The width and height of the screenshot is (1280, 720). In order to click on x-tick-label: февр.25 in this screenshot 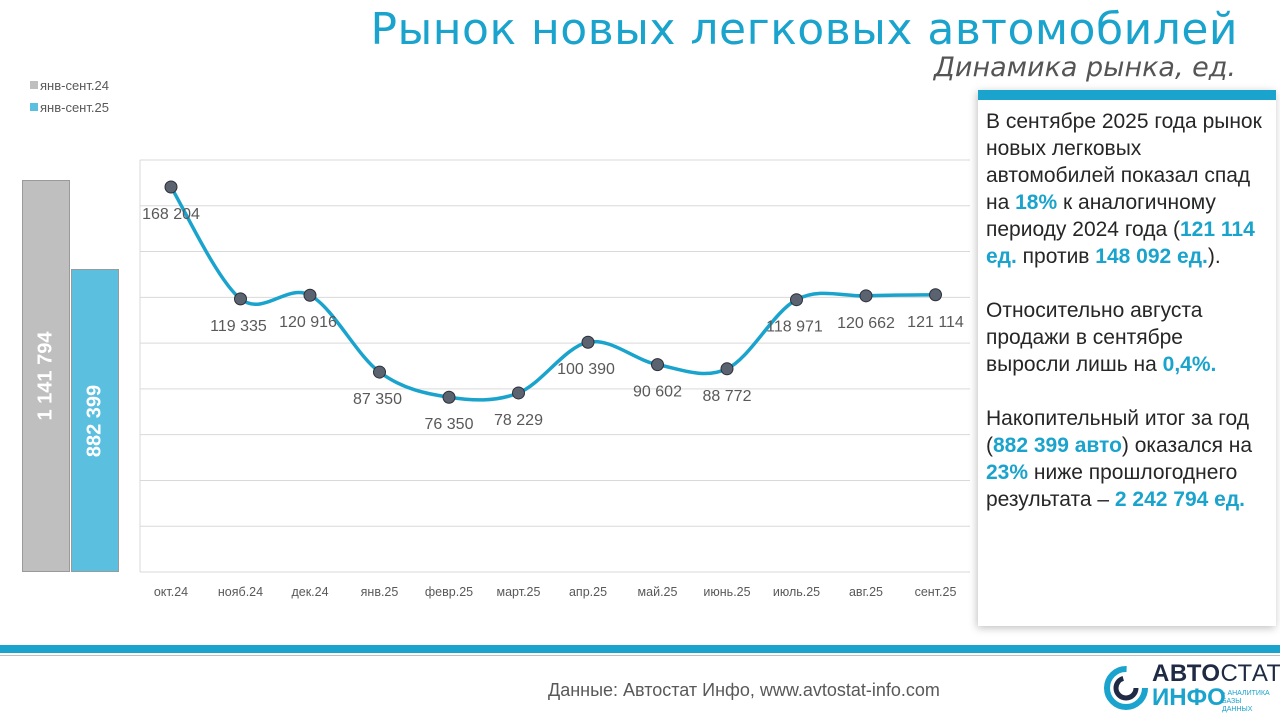, I will do `click(449, 592)`.